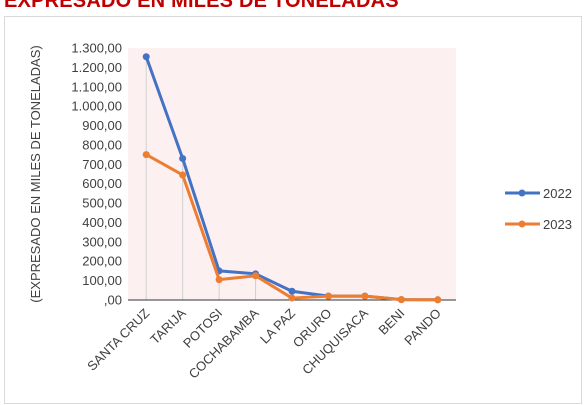 This screenshot has width=586, height=405. Describe the element at coordinates (118, 339) in the screenshot. I see `x-tick-label: SANTA CRUZ` at that location.